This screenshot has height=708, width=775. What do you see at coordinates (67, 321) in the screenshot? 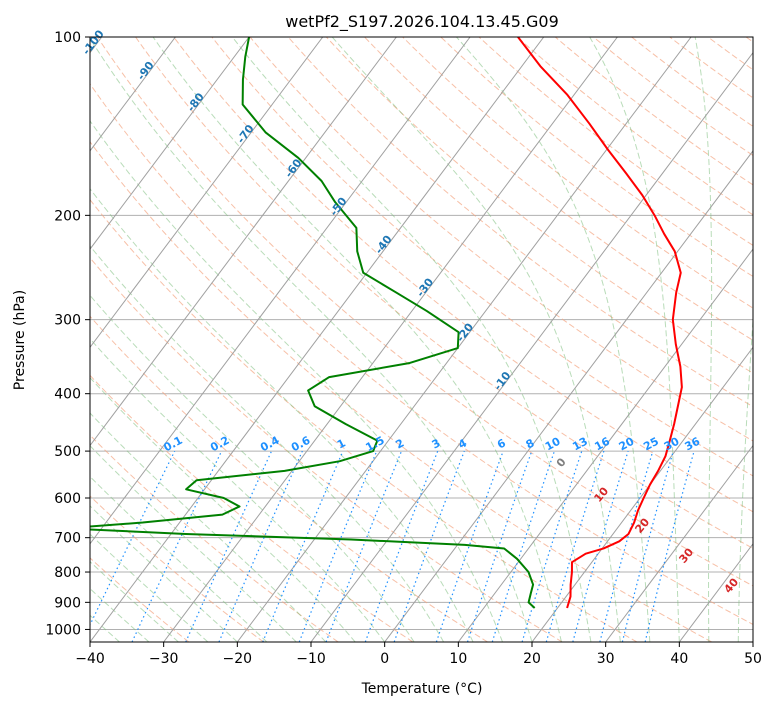
I see `y-tick-label: 300` at bounding box center [67, 321].